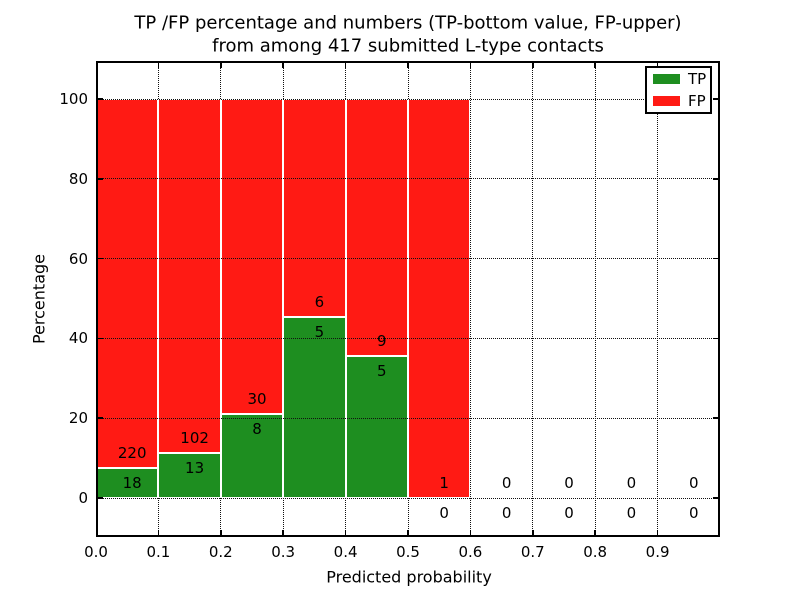 The width and height of the screenshot is (800, 600). Describe the element at coordinates (382, 340) in the screenshot. I see `fp-count-label: 9` at that location.